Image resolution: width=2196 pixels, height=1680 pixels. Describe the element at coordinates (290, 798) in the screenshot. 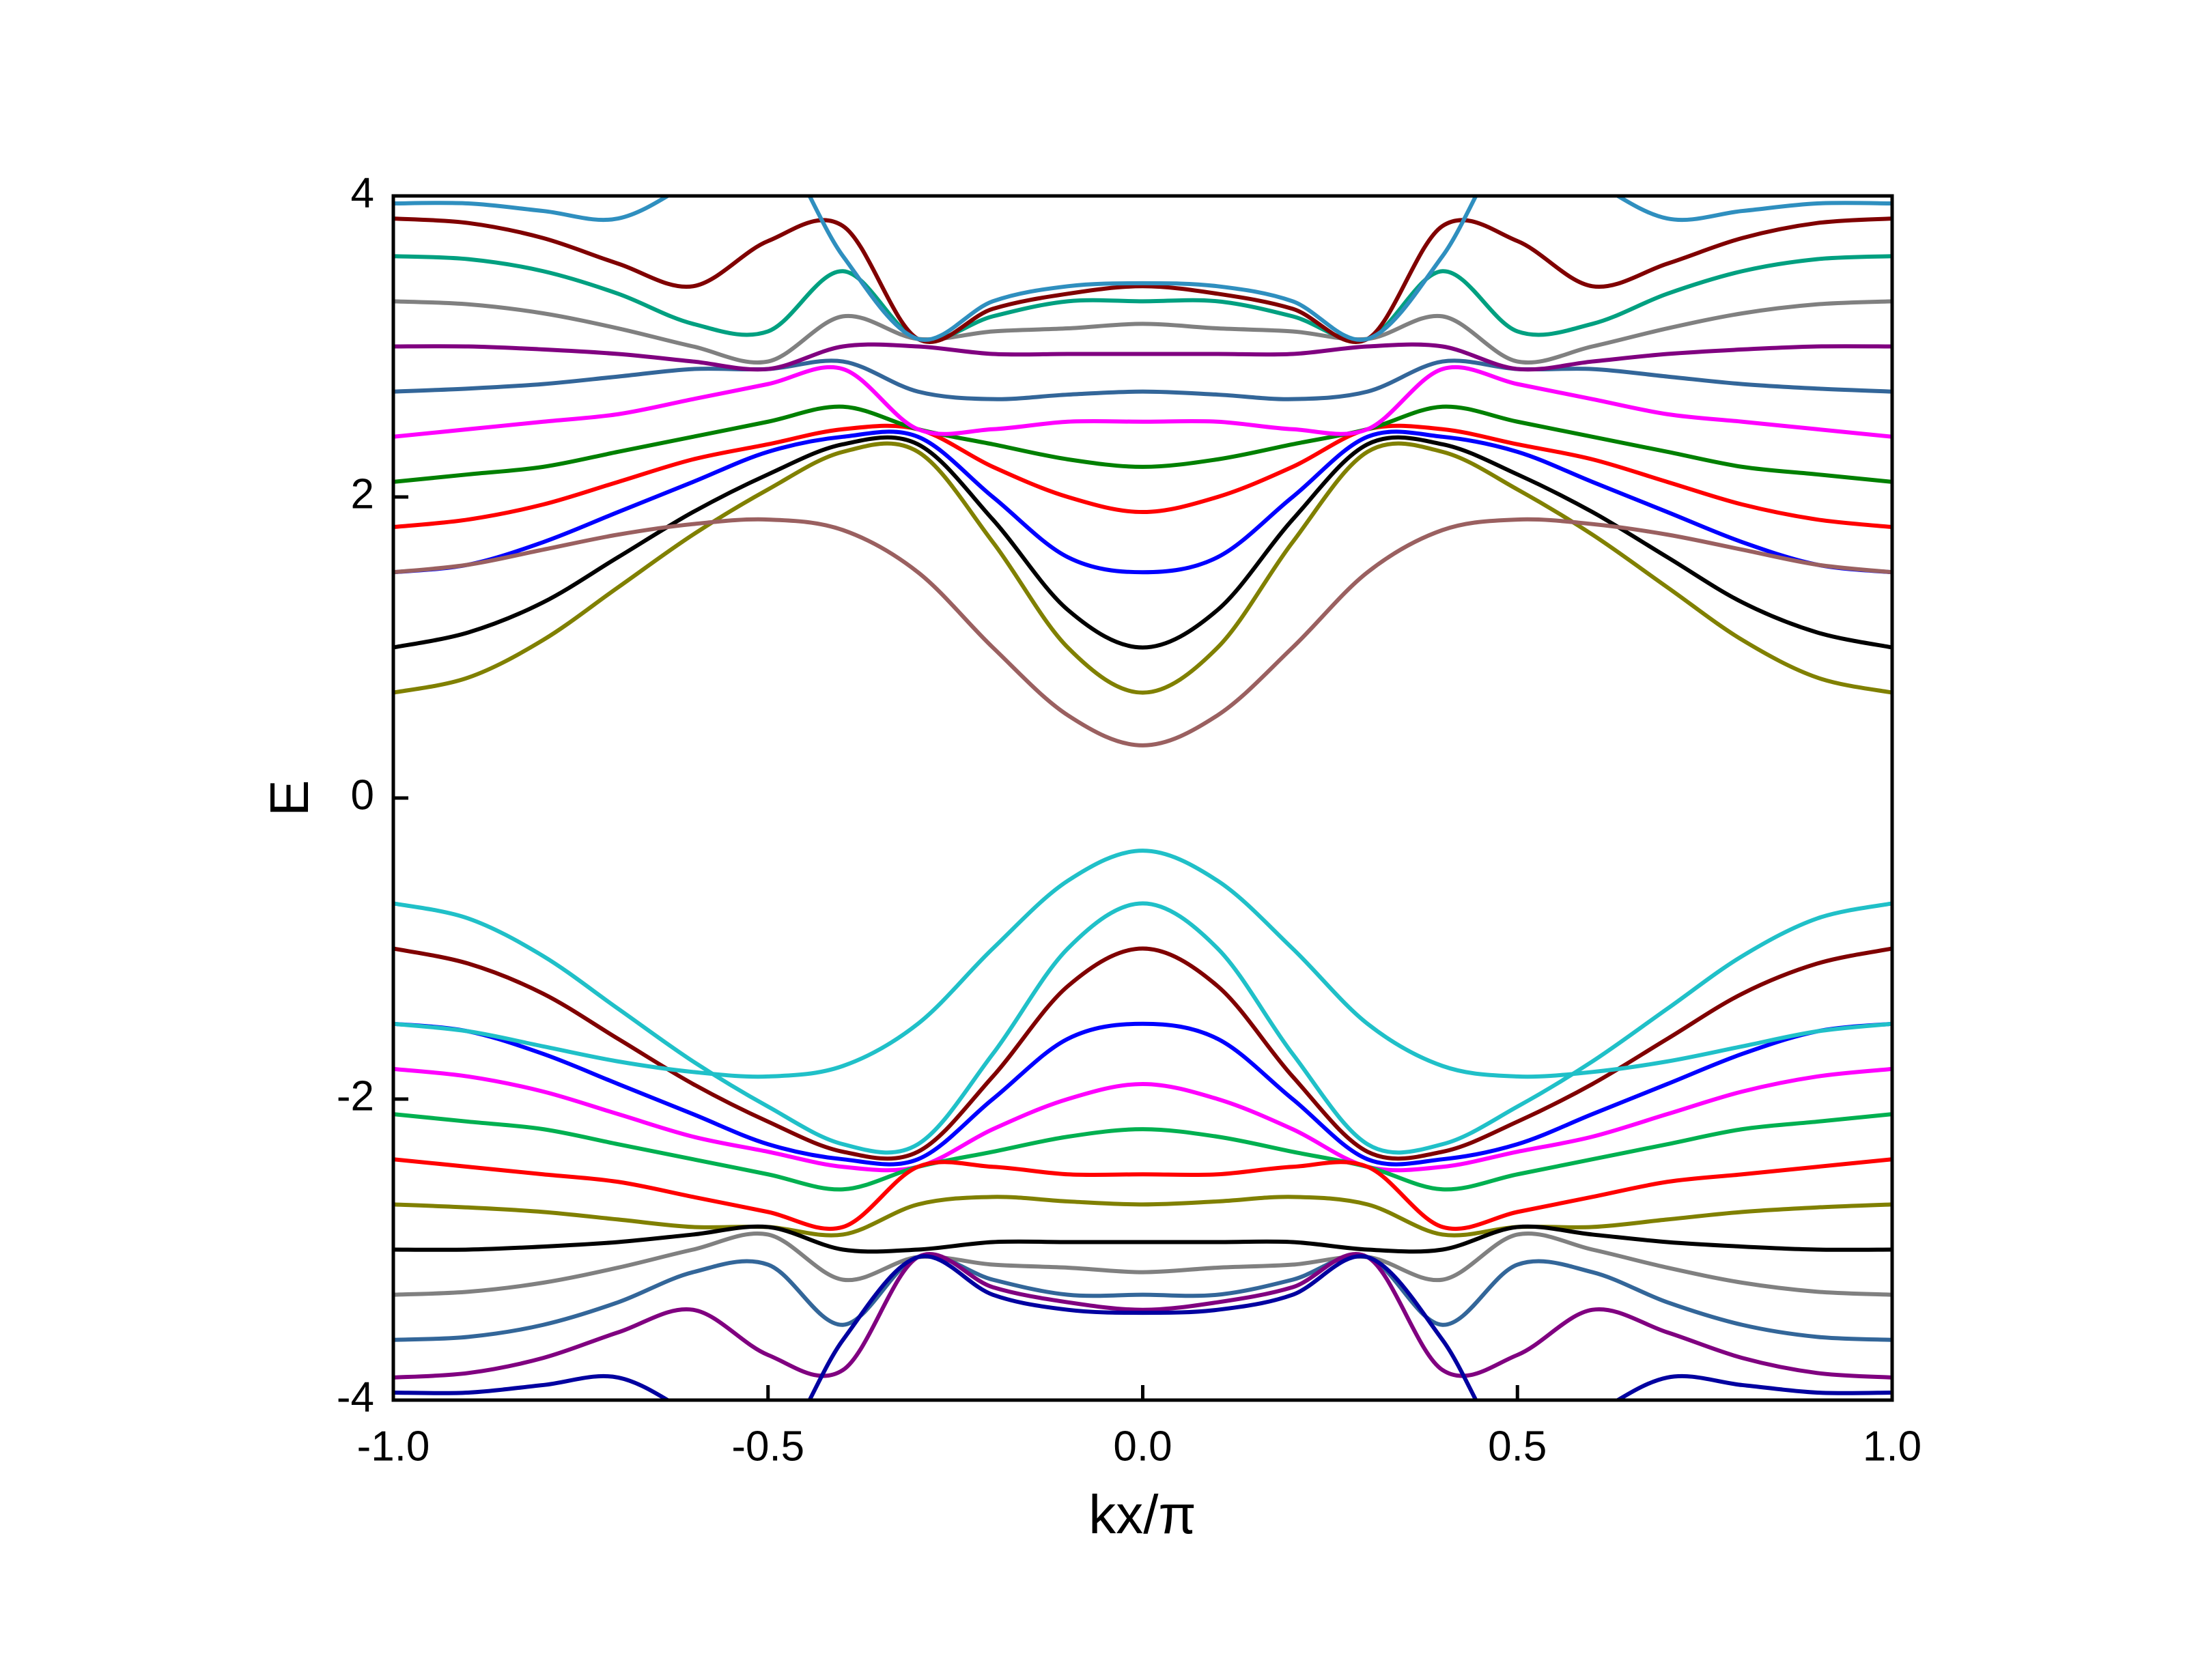

I see `y-axis-label: E` at that location.